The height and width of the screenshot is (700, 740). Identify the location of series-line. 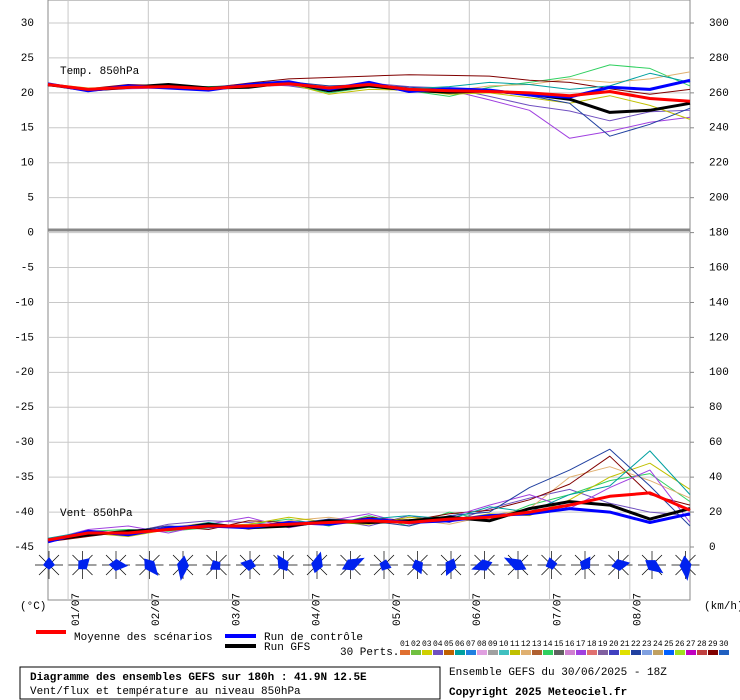
(369, 516).